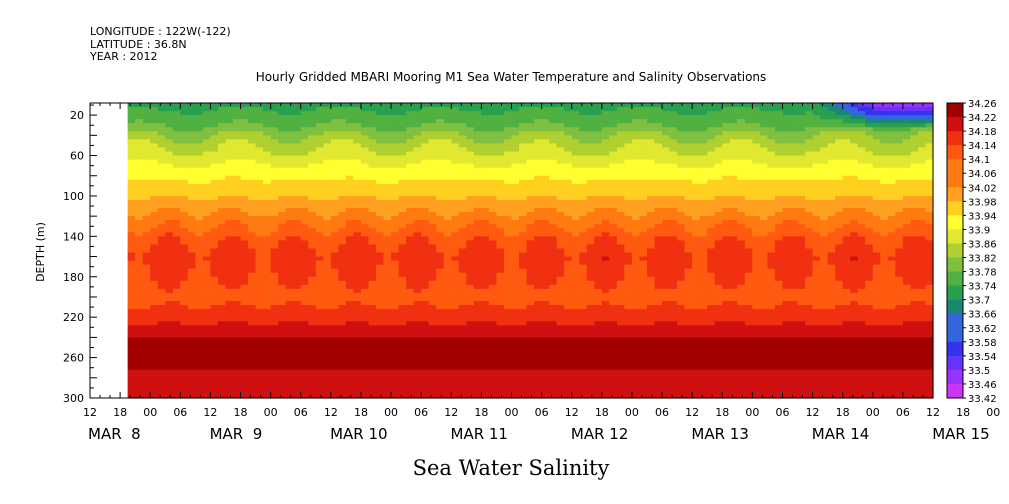 The height and width of the screenshot is (504, 1009). I want to click on heat-cell-2020, so click(334, 303).